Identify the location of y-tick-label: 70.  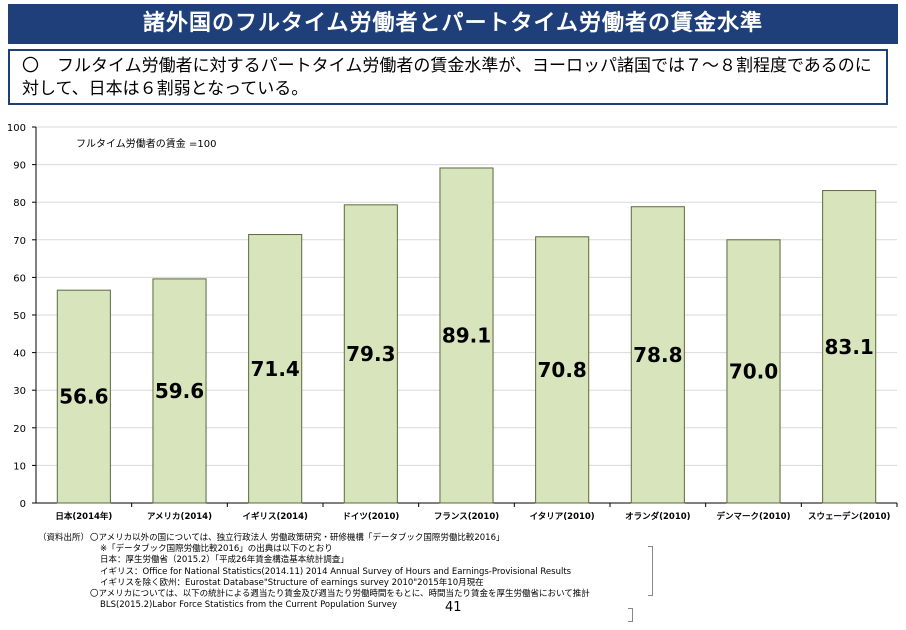
(19, 241).